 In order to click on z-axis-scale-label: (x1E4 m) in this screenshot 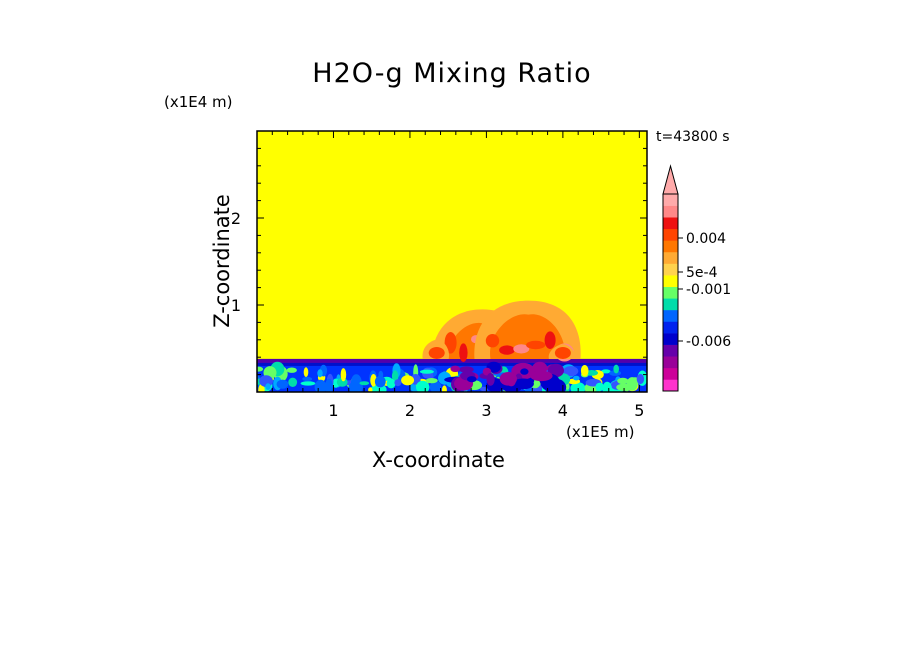, I will do `click(198, 102)`.